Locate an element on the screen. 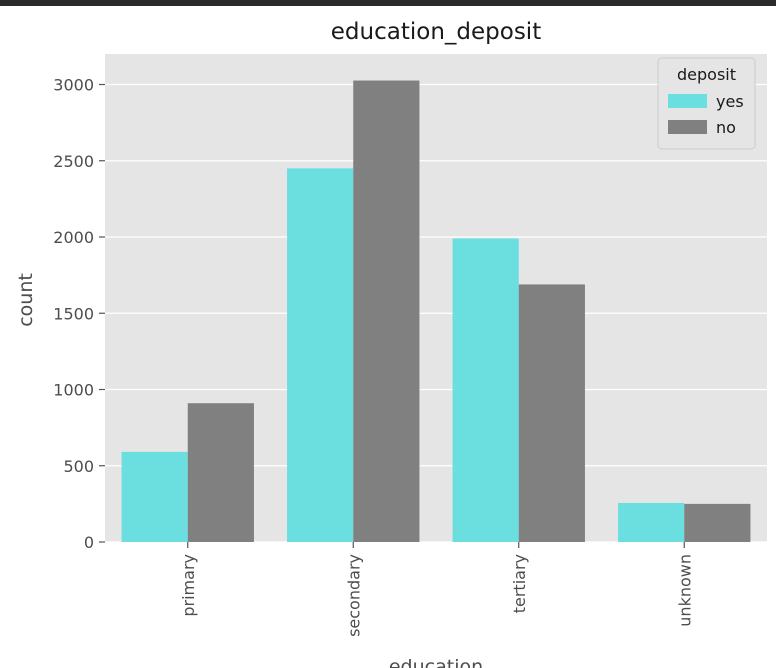 The height and width of the screenshot is (668, 776). y-tick-label: 2000 is located at coordinates (73, 237).